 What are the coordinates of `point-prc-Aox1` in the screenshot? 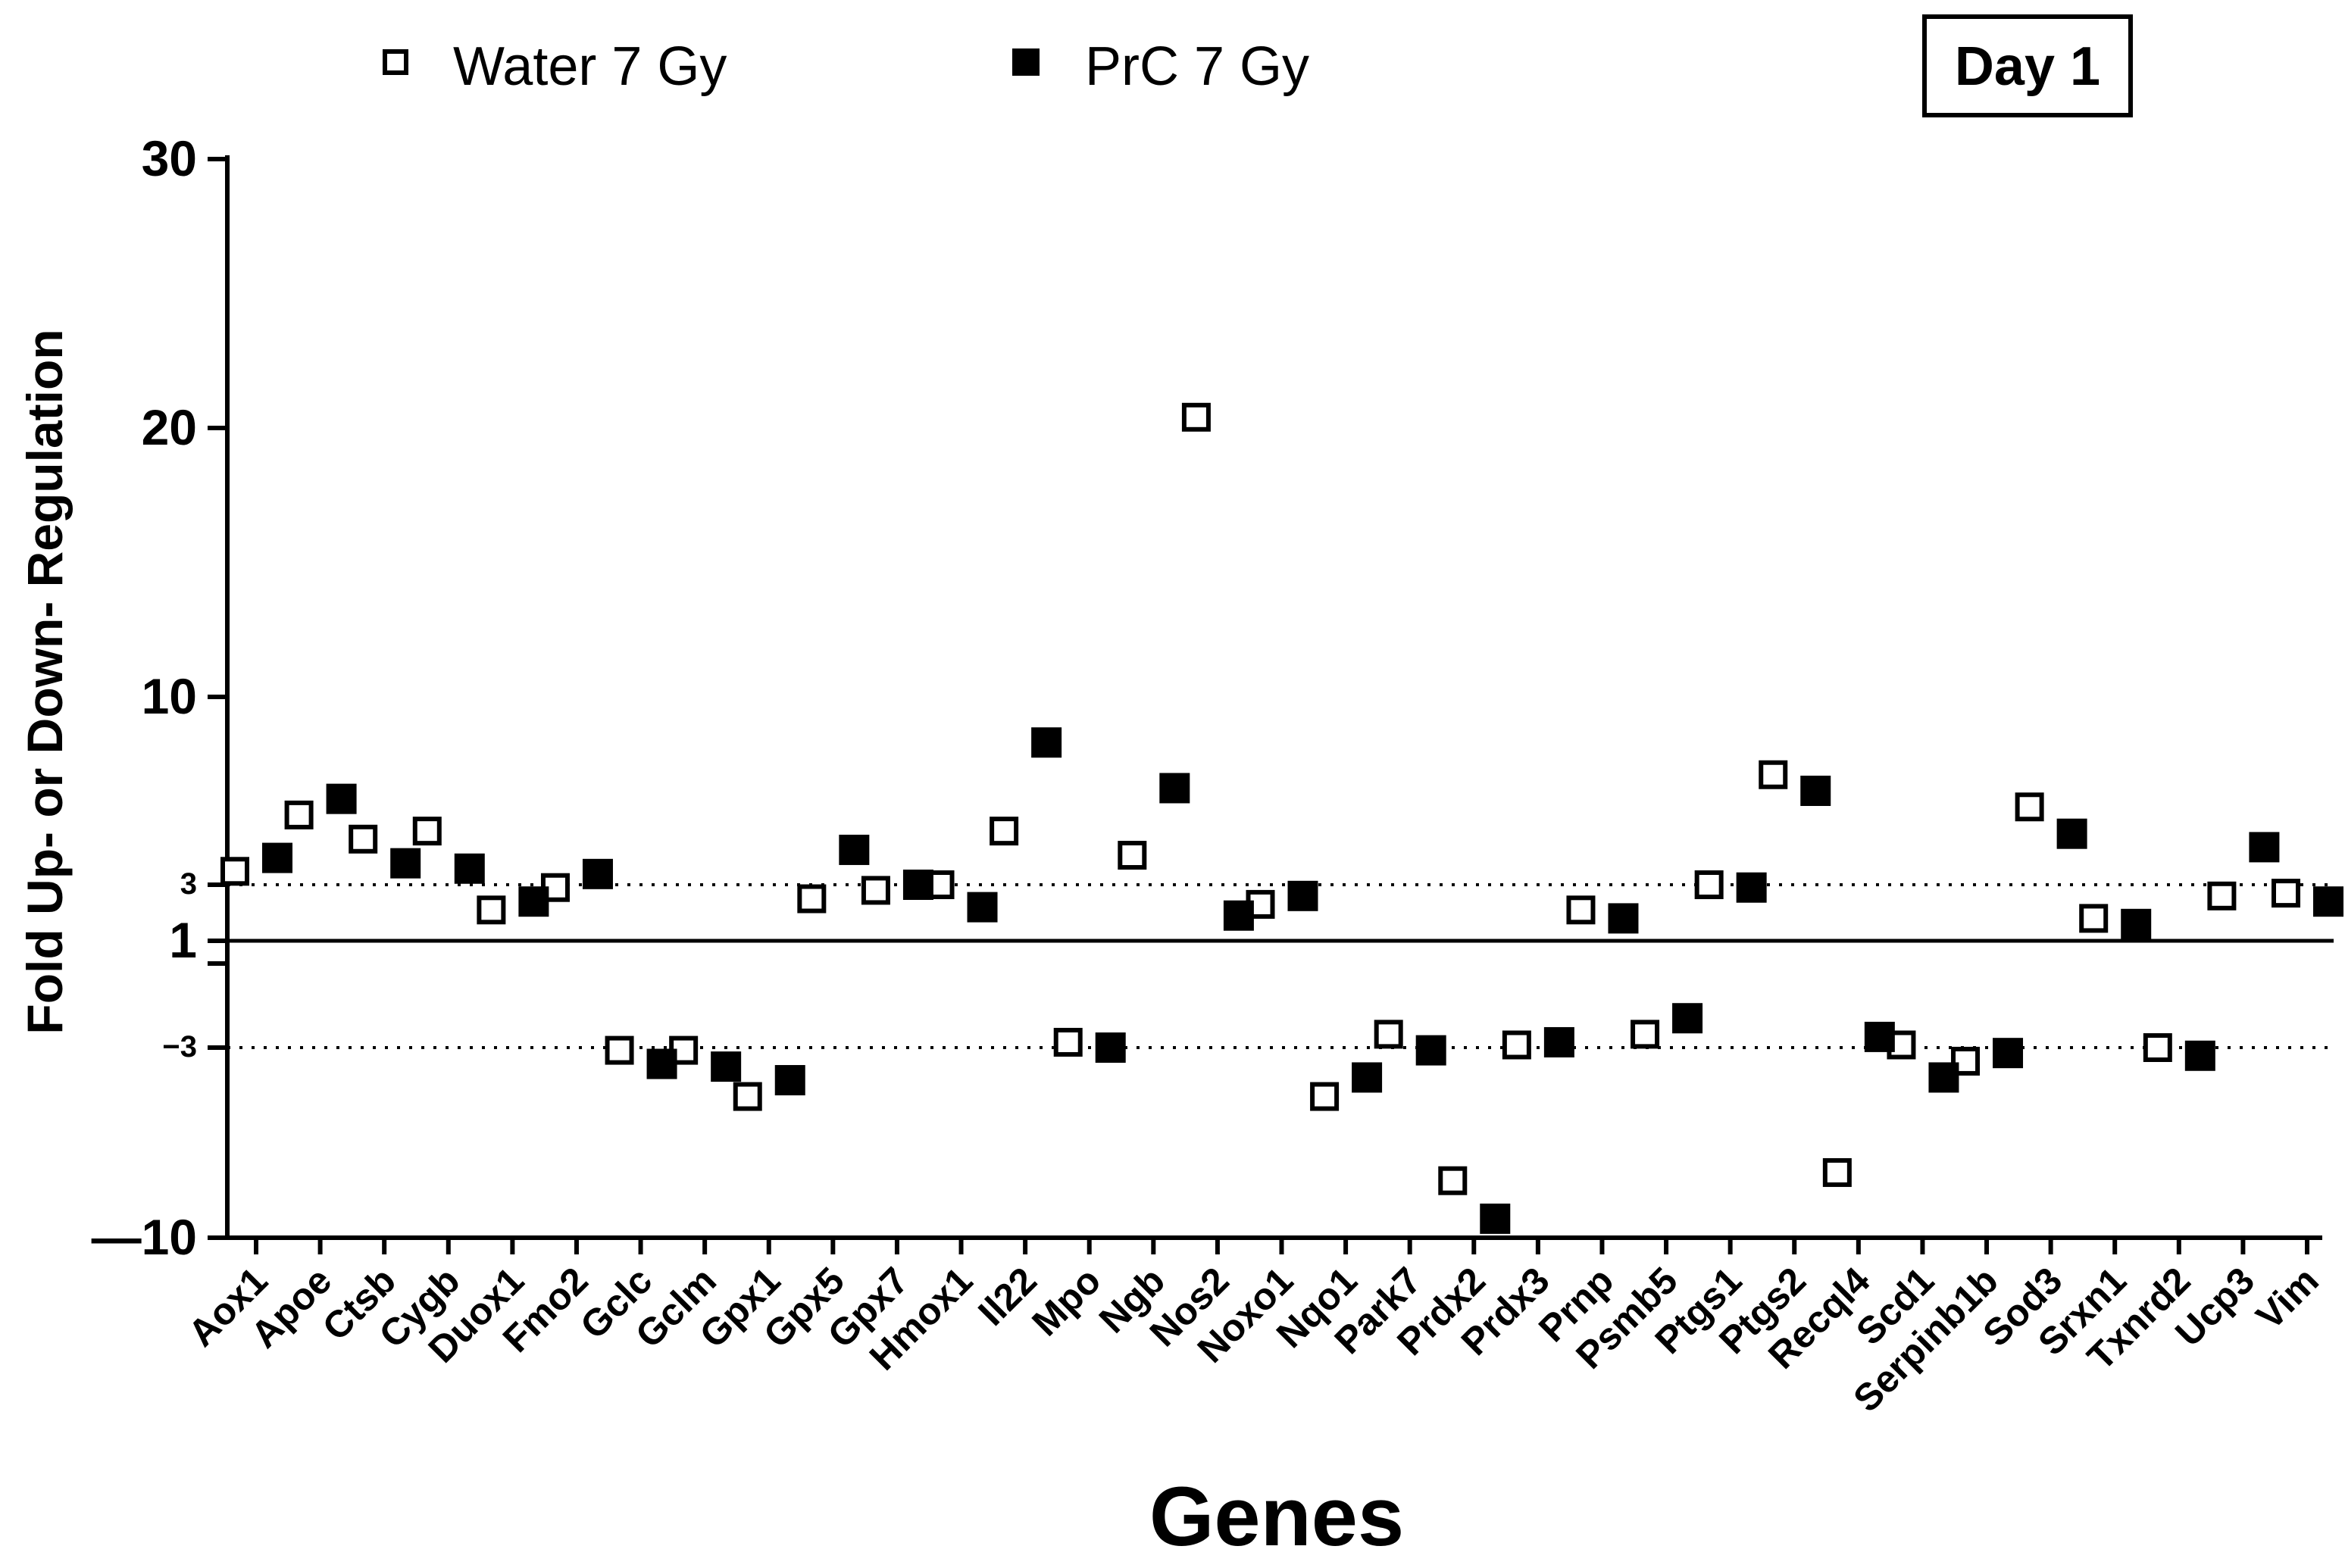 It's located at (277, 858).